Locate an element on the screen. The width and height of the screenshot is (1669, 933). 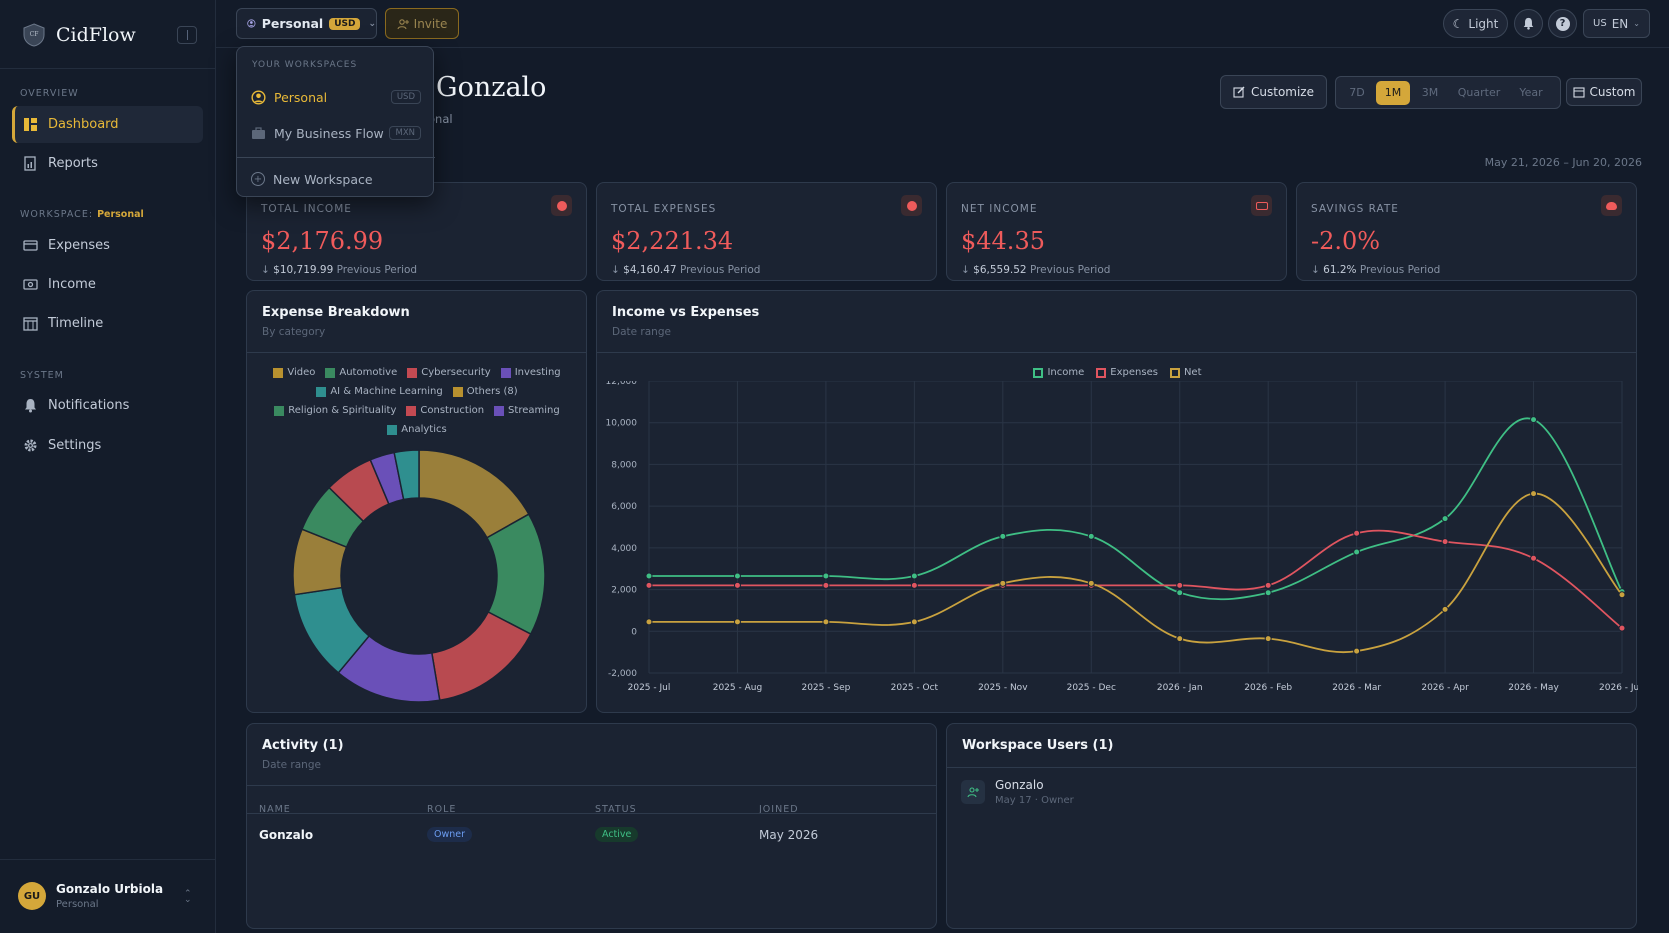
legend-label: Income is located at coordinates (1066, 372).